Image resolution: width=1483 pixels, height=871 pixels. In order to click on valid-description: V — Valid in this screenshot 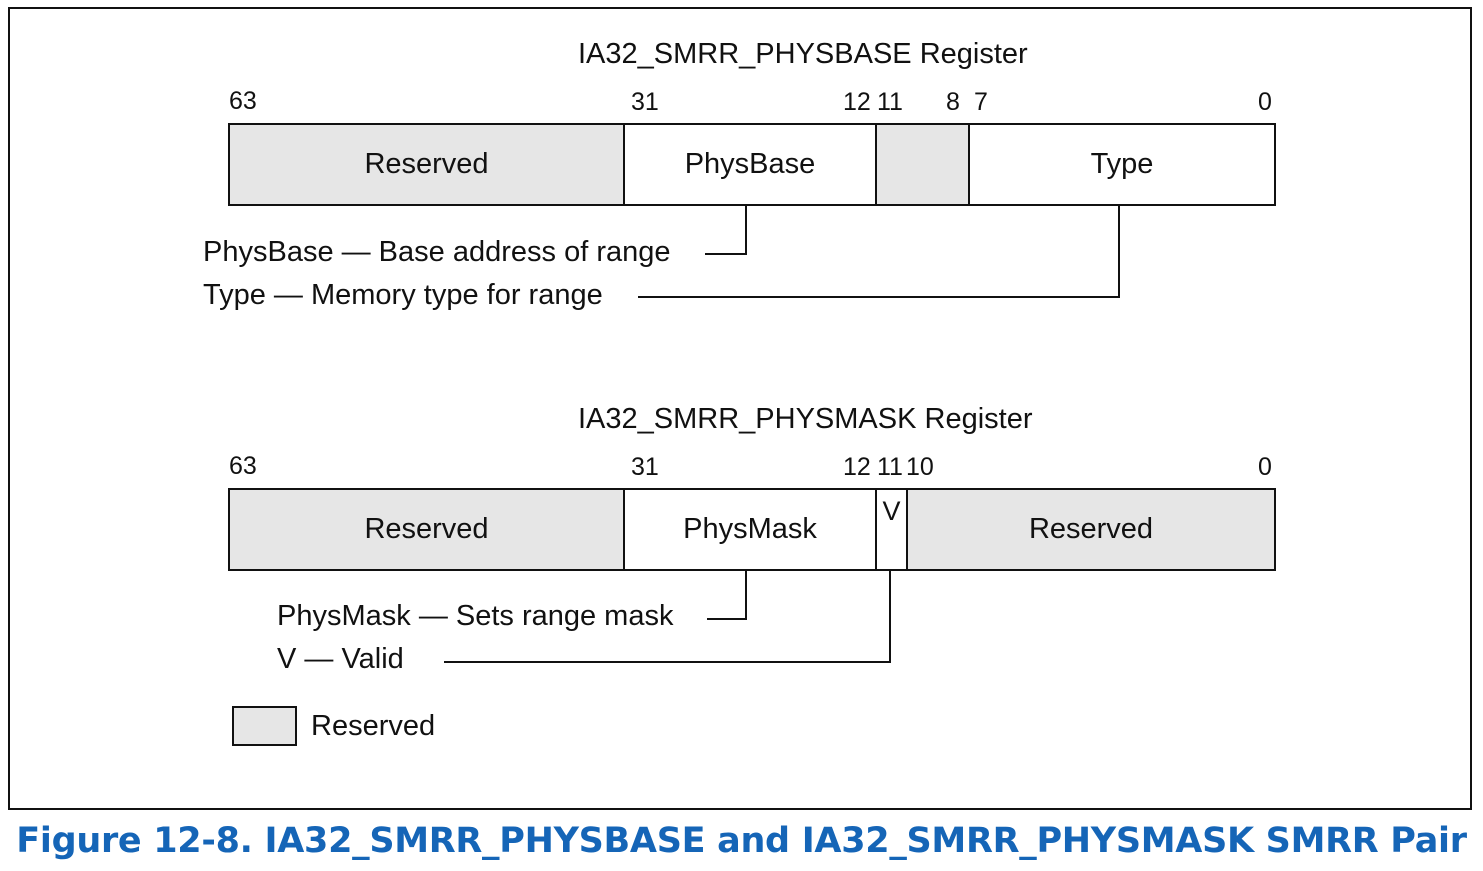, I will do `click(340, 659)`.